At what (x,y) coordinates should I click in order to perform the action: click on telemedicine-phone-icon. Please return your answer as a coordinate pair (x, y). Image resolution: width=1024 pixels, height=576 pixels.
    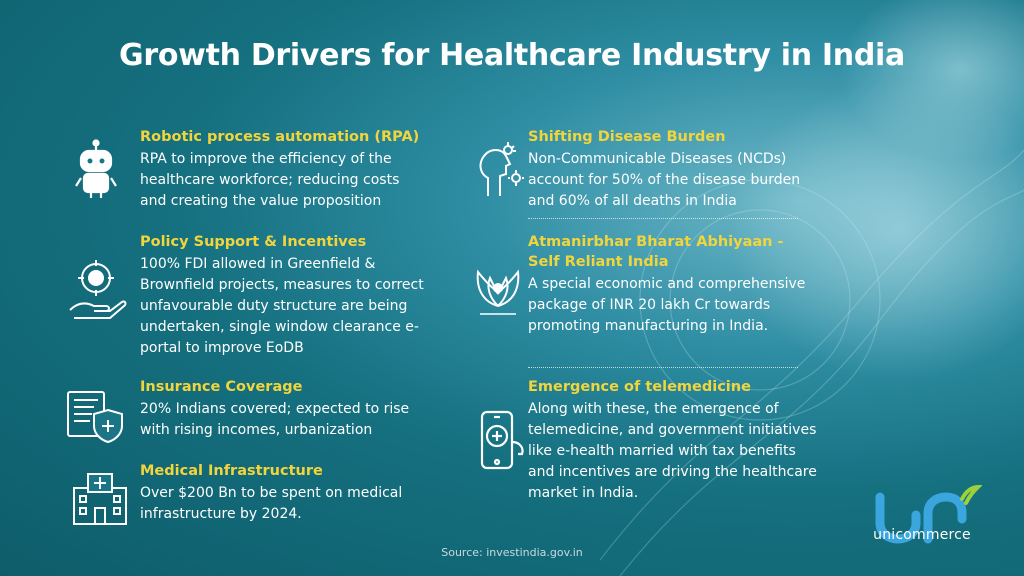
    Looking at the image, I should click on (502, 440).